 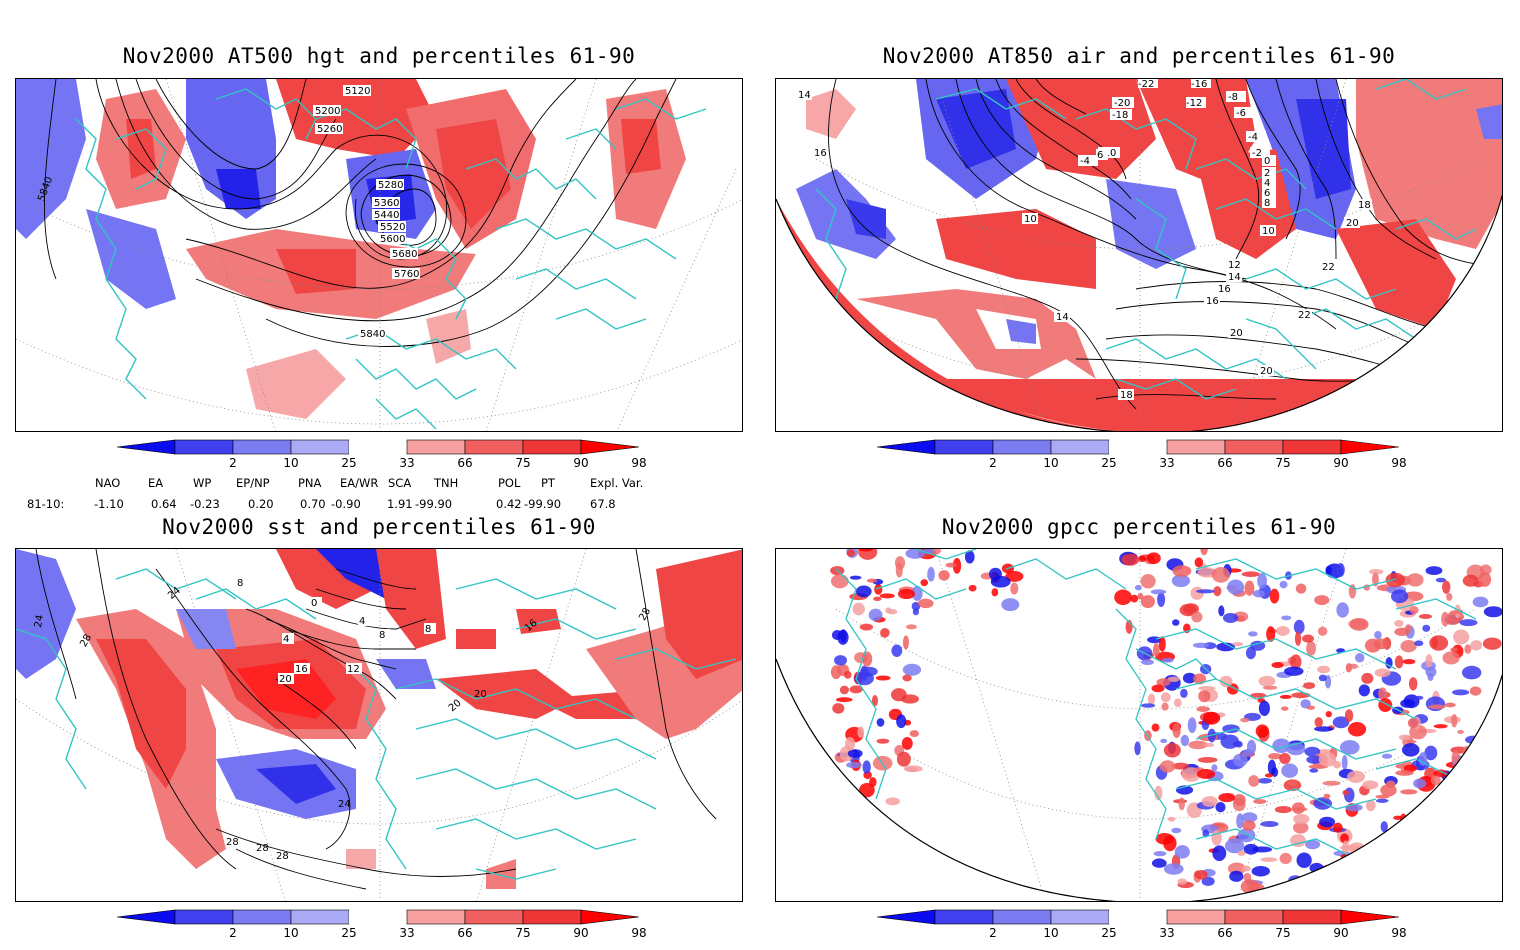 What do you see at coordinates (1146, 84) in the screenshot?
I see `contour-label: -22` at bounding box center [1146, 84].